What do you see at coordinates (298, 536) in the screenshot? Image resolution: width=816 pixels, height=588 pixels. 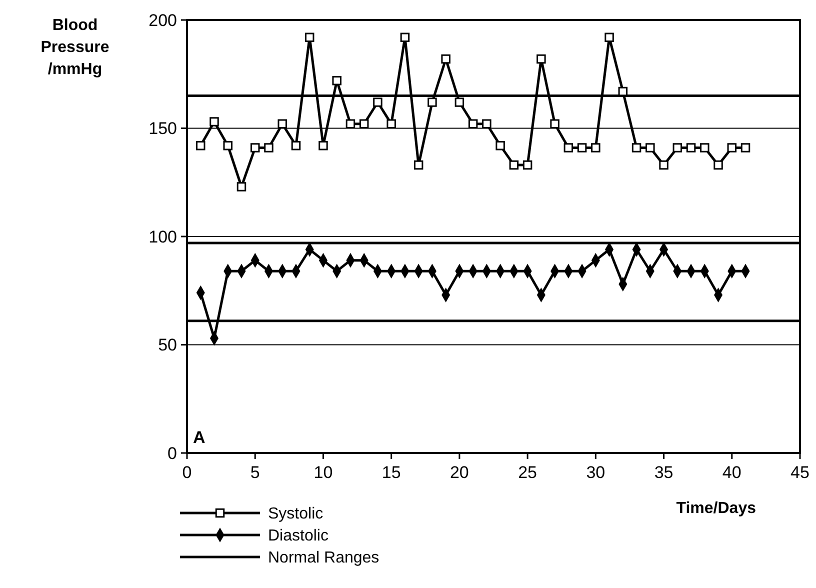 I see `legend-label: Diastolic` at bounding box center [298, 536].